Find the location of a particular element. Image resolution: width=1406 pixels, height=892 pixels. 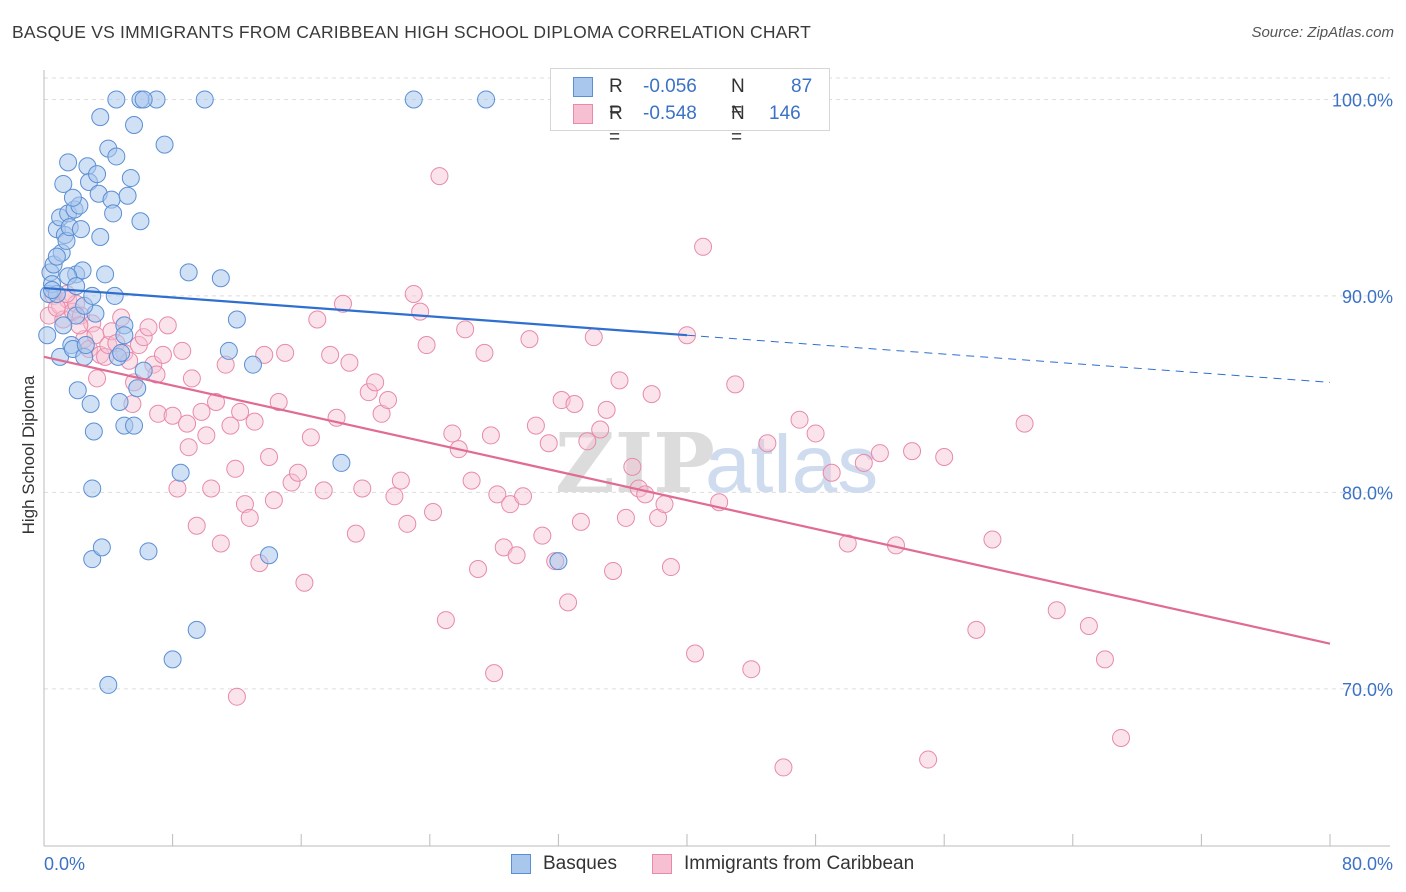

basques-swatch is located at coordinates (521, 864).